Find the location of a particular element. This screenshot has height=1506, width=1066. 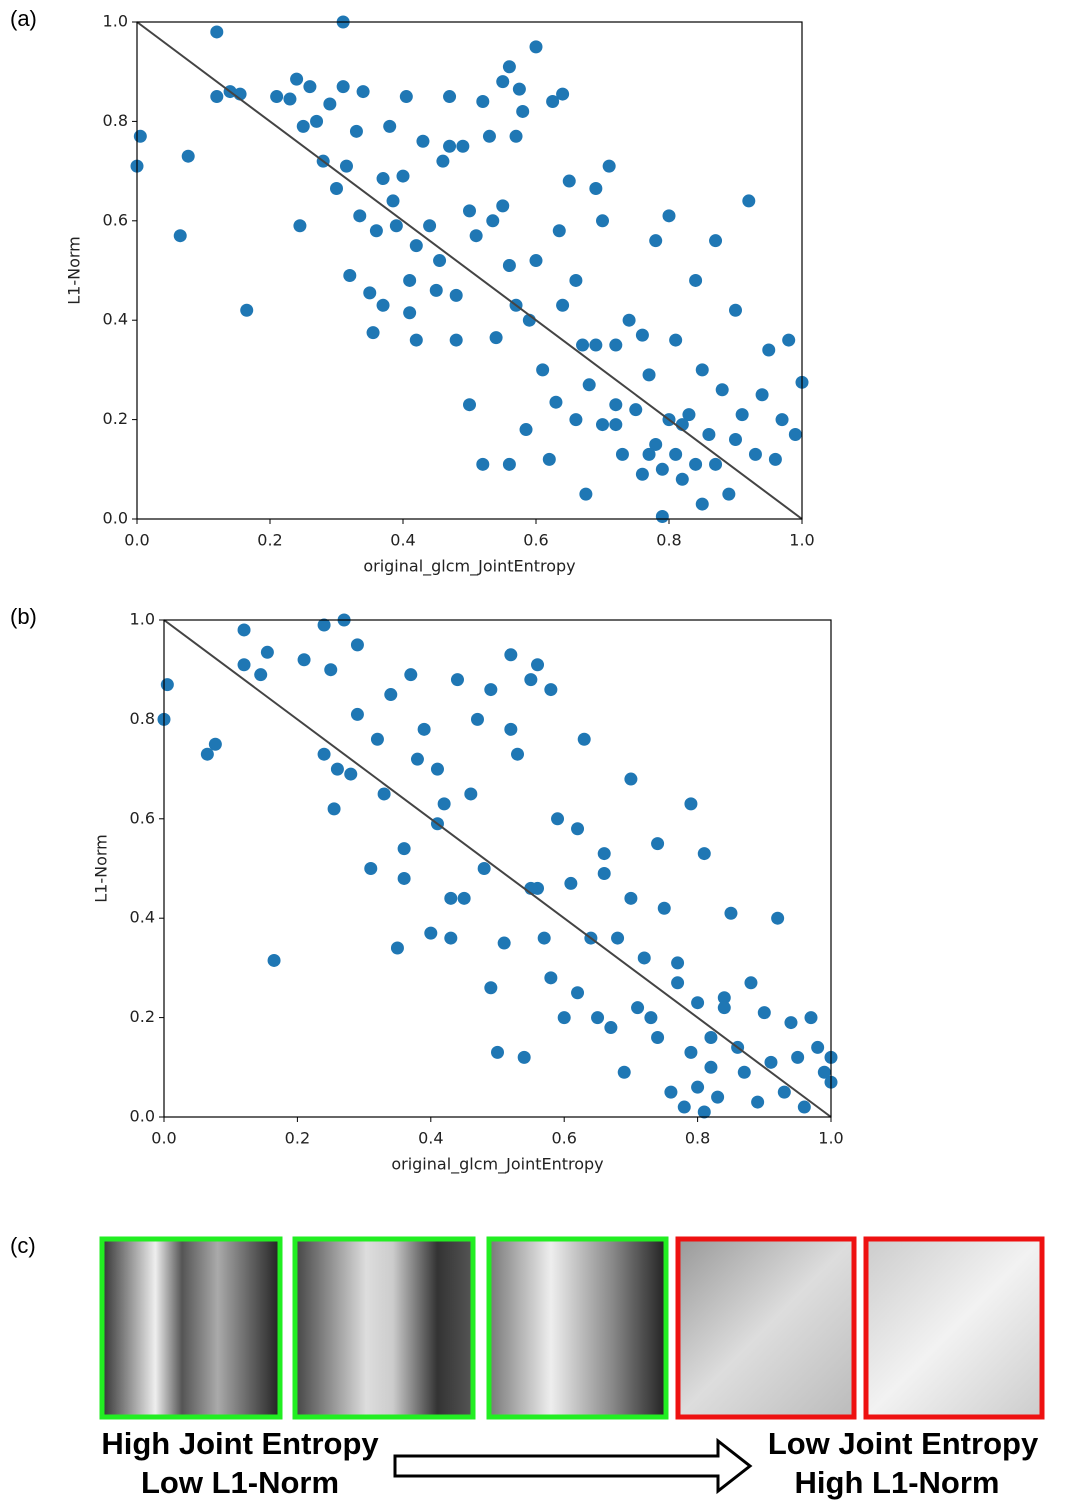

x-axis-label: original_glcm_JointEntropy is located at coordinates (469, 567).